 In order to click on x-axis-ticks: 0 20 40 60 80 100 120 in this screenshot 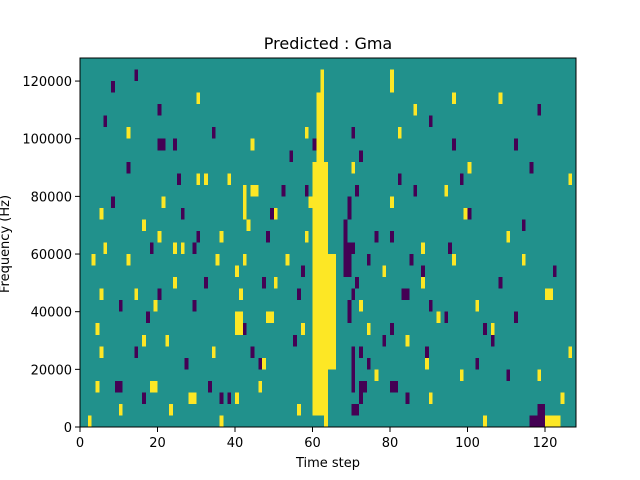, I will do `click(317, 439)`.